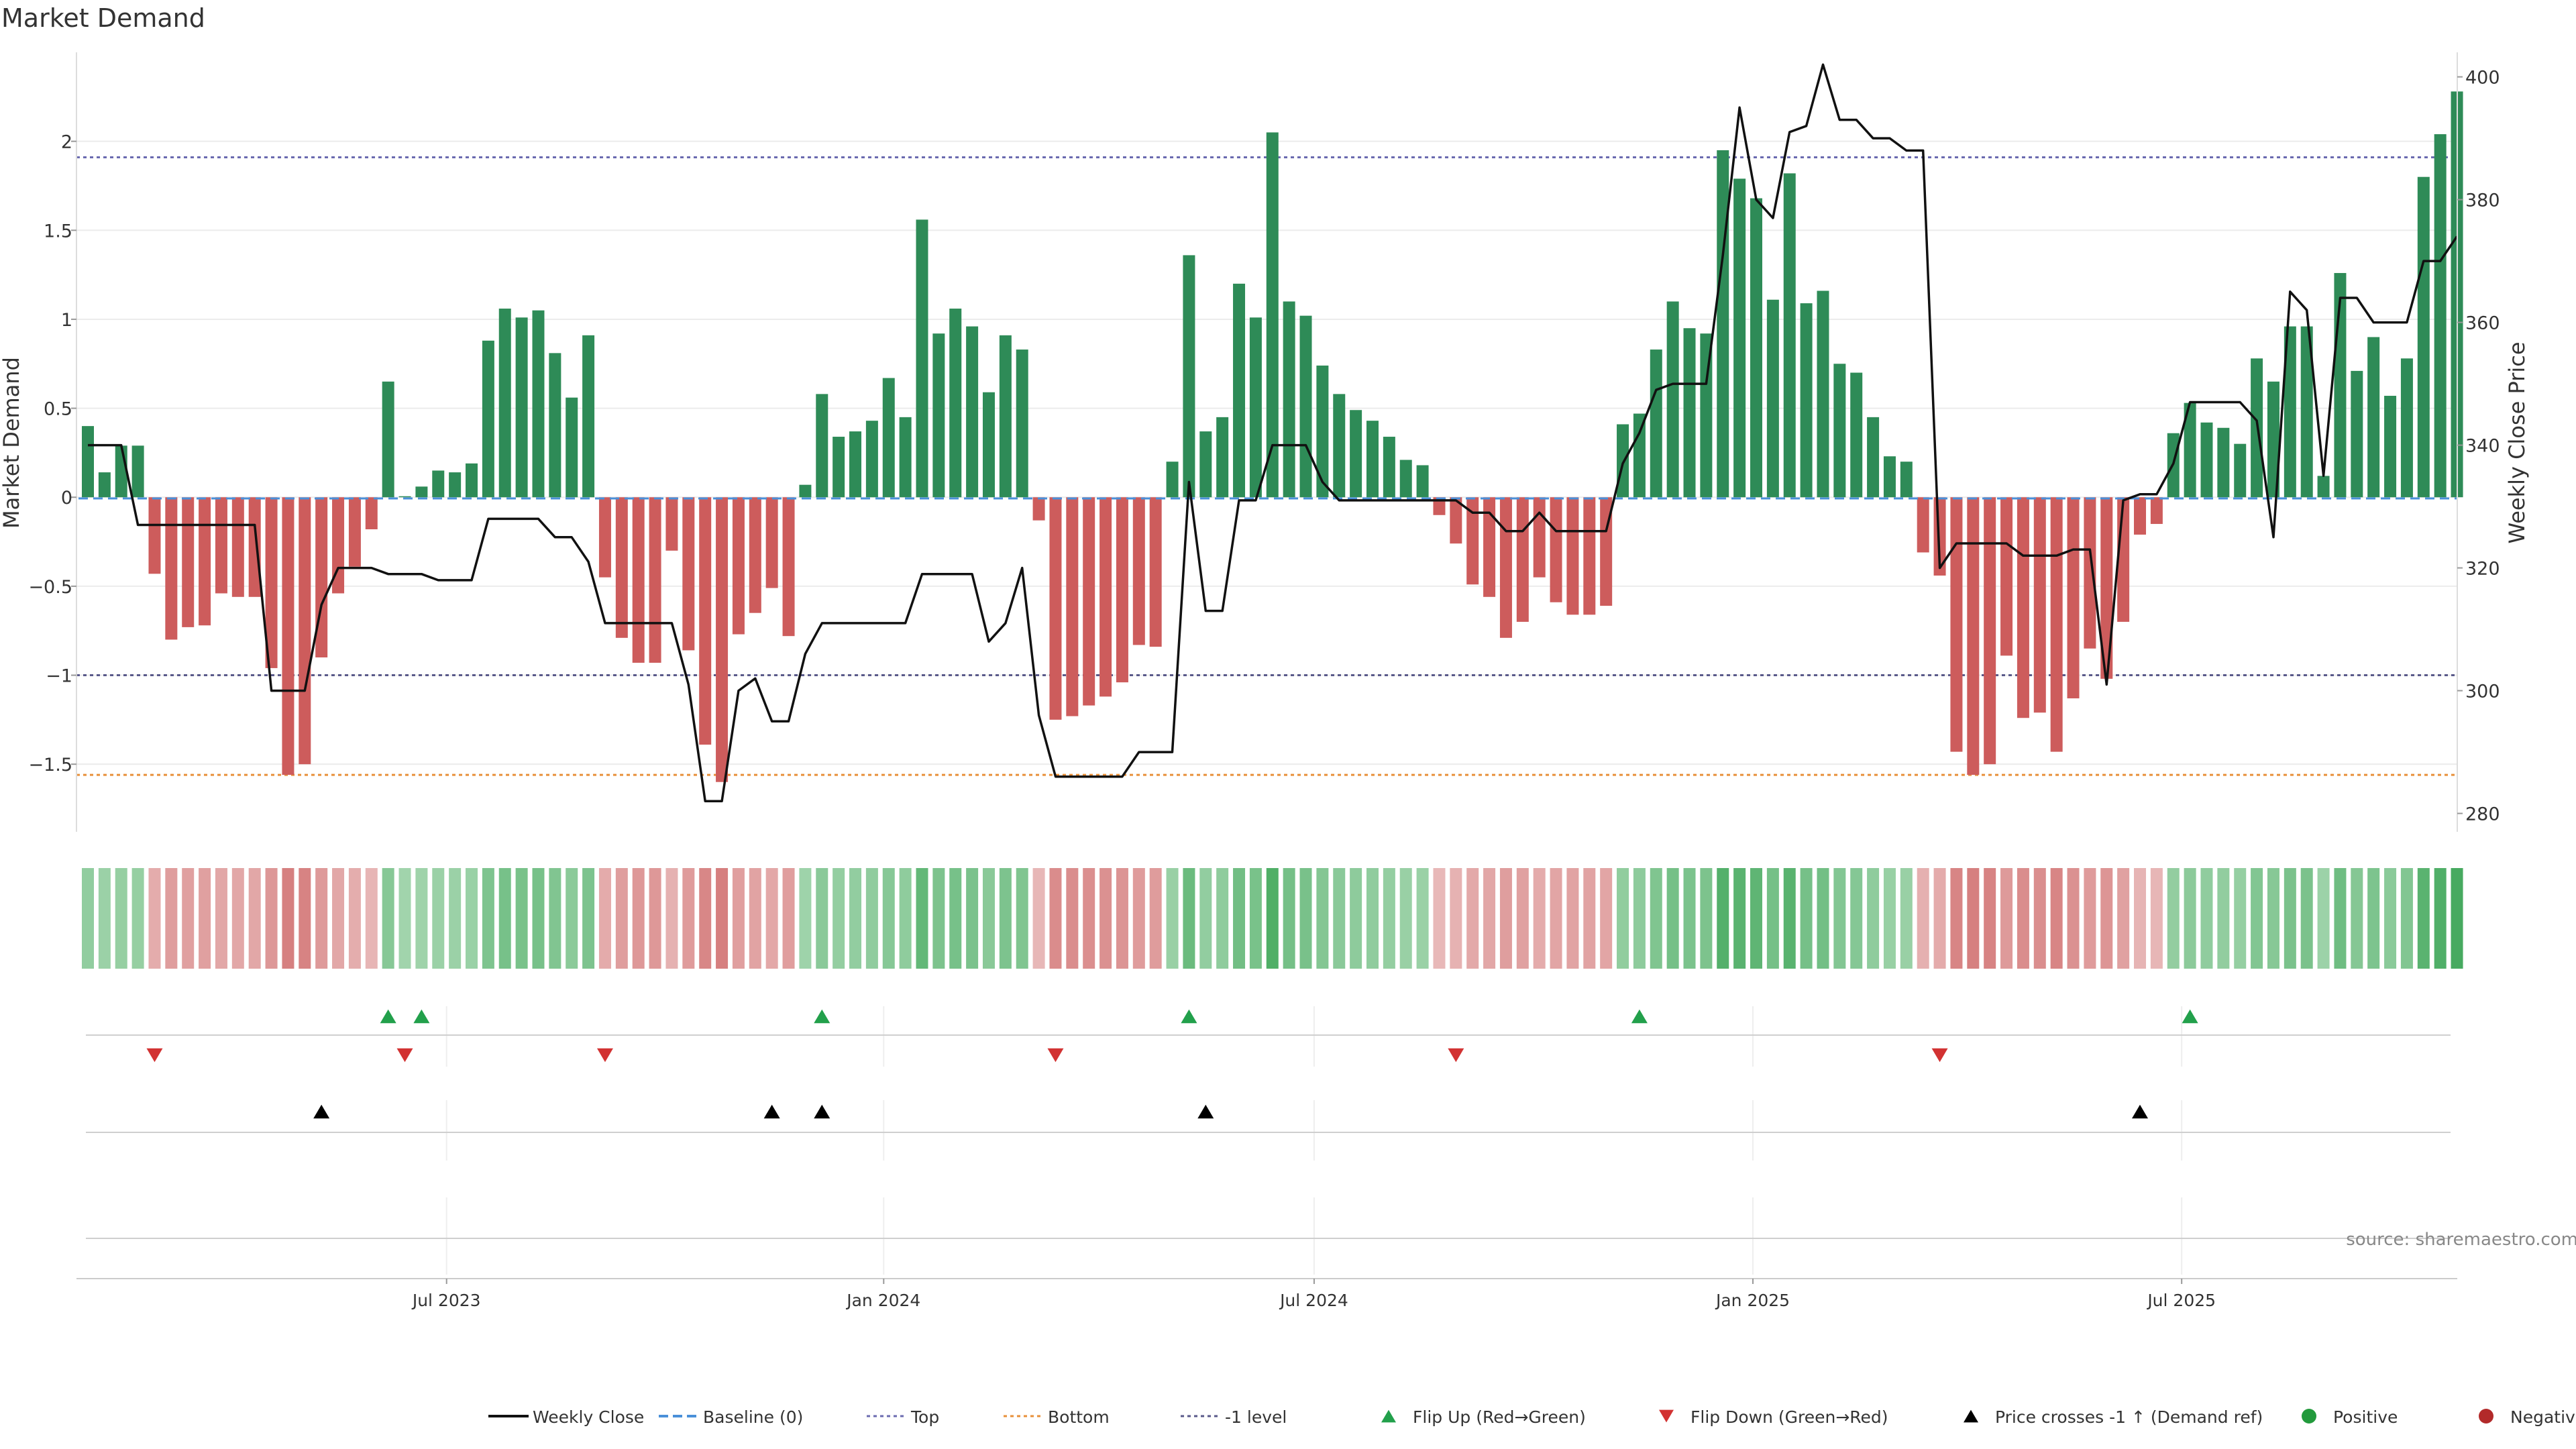 Image resolution: width=2576 pixels, height=1449 pixels. Describe the element at coordinates (1057, 1417) in the screenshot. I see `legend-item: Bottom` at that location.